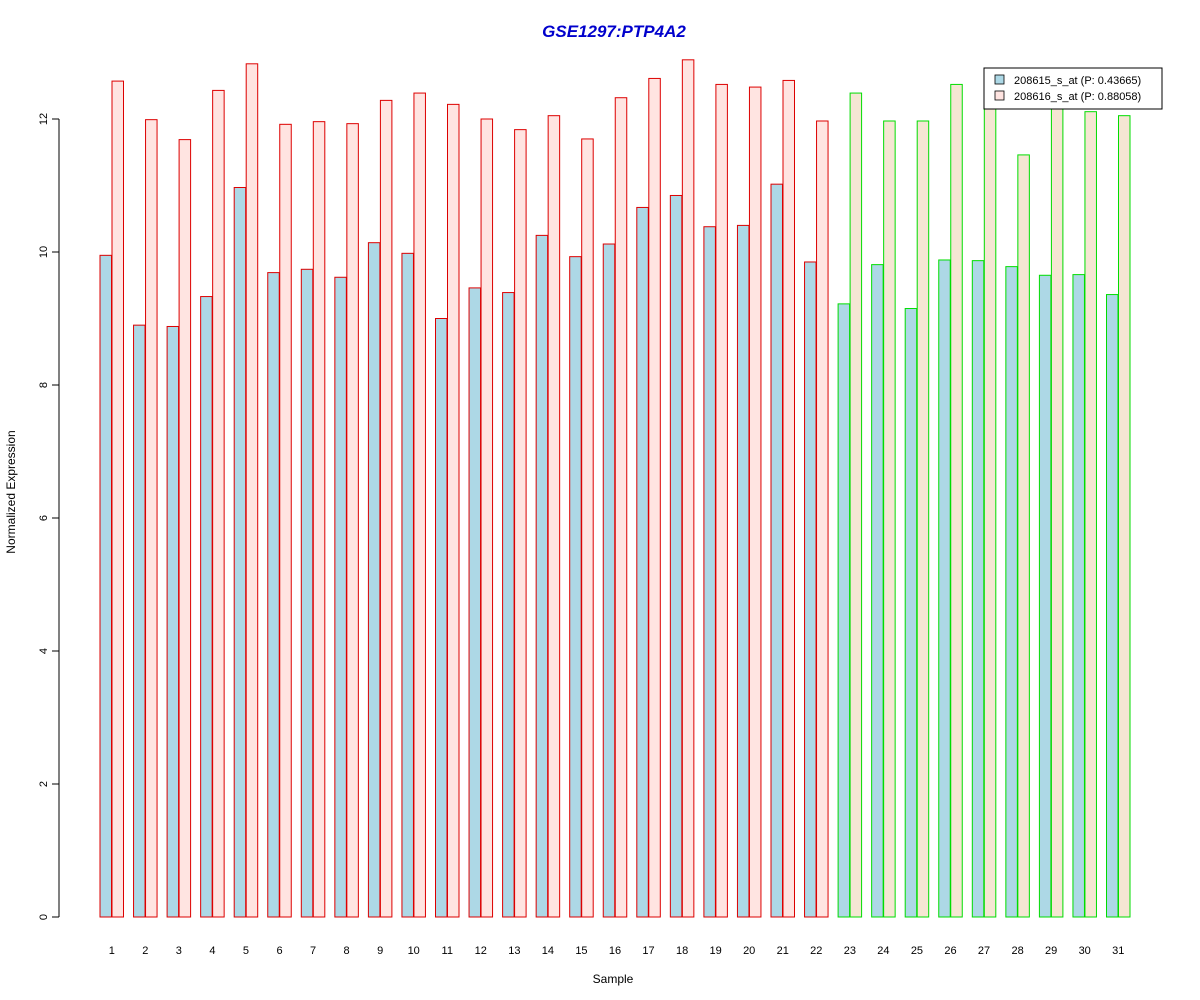 Image resolution: width=1200 pixels, height=1000 pixels. I want to click on x-tick-label: 1, so click(112, 951).